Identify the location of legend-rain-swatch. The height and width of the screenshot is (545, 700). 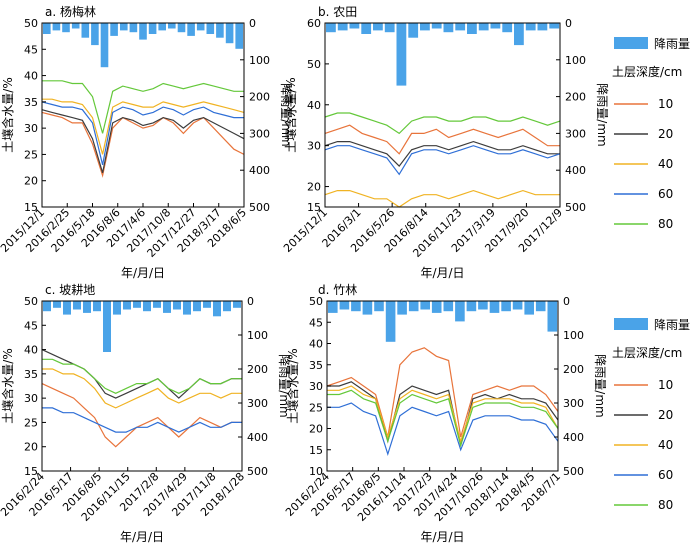
(631, 324).